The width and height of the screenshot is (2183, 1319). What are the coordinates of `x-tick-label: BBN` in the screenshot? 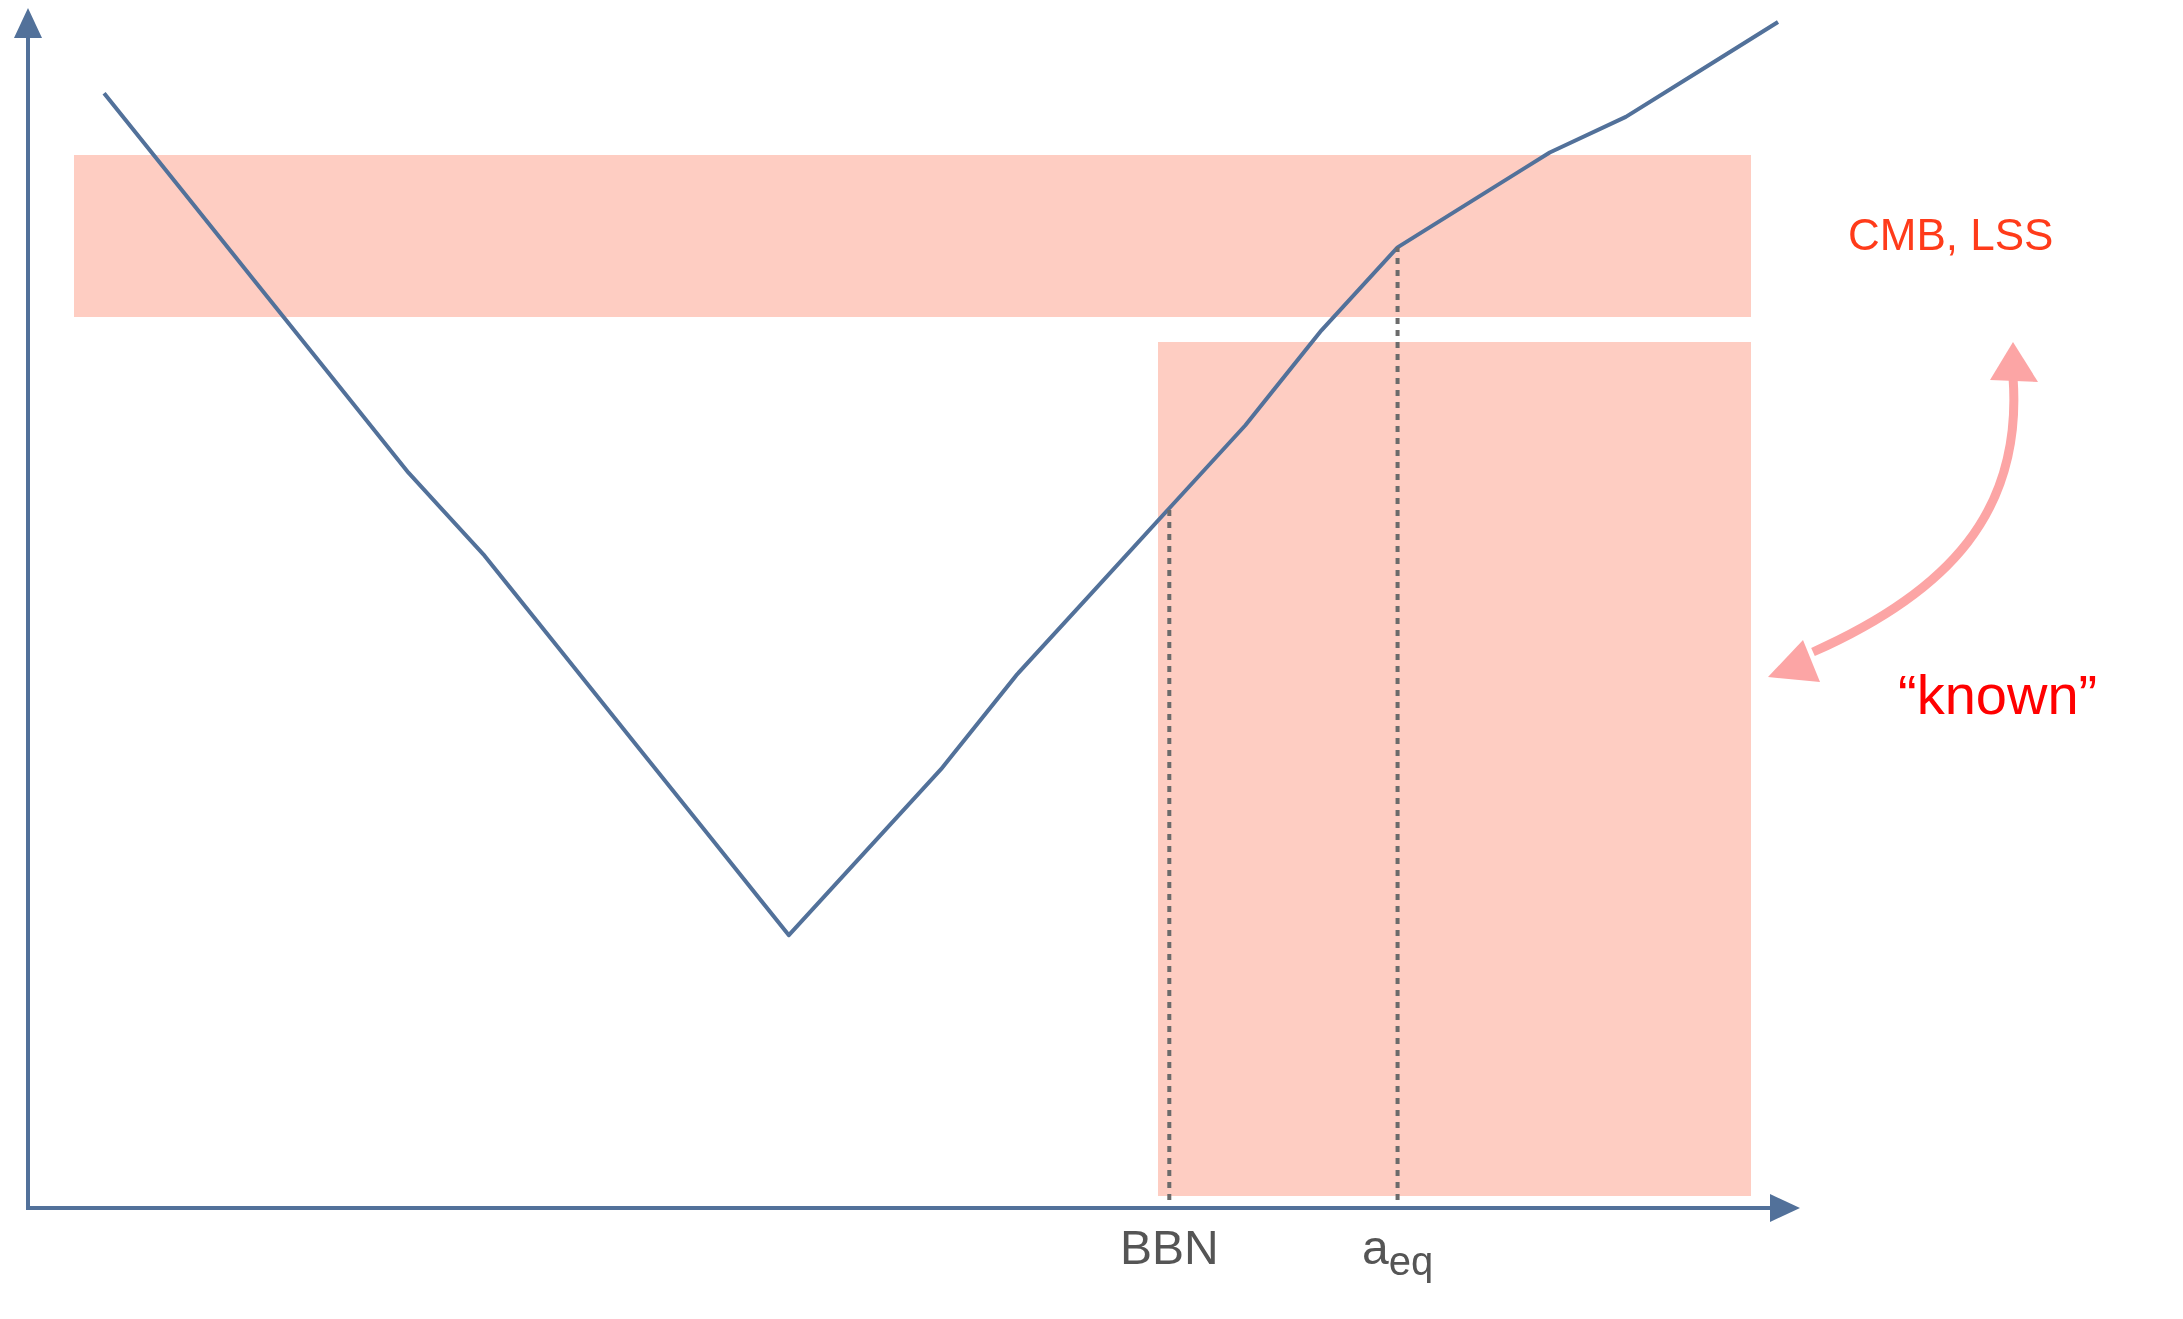 It's located at (1169, 1247).